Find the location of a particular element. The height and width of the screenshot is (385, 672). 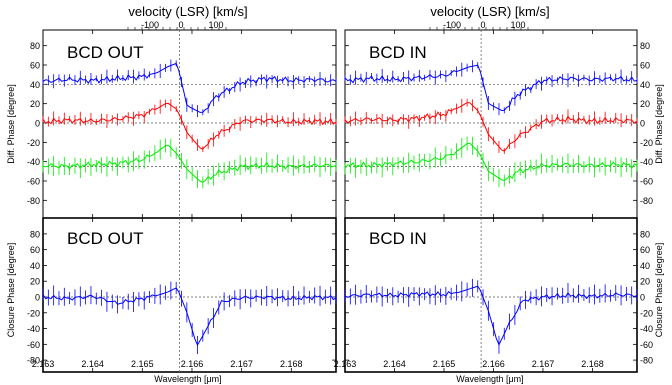

diff-phase-ylabel-left: Diff. Phase [degree] is located at coordinates (11, 123).